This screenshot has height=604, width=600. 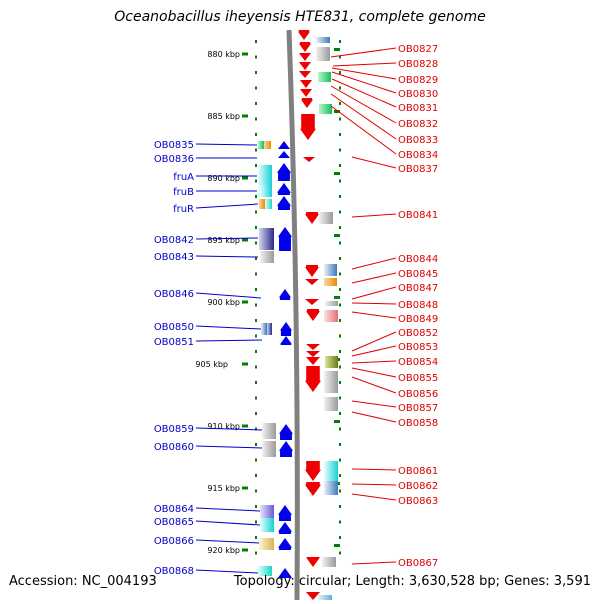 I want to click on left-gene-label: OB0842, so click(x=174, y=240).